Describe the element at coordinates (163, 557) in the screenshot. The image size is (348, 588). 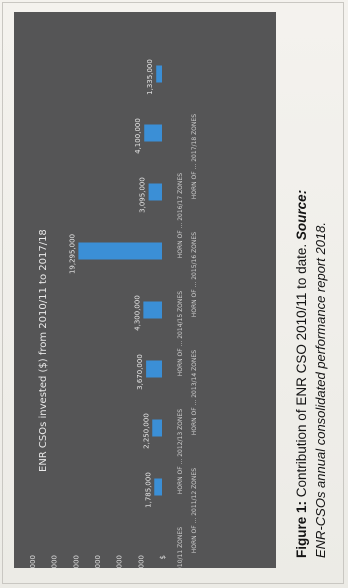
I see `y-tick-label: $` at that location.